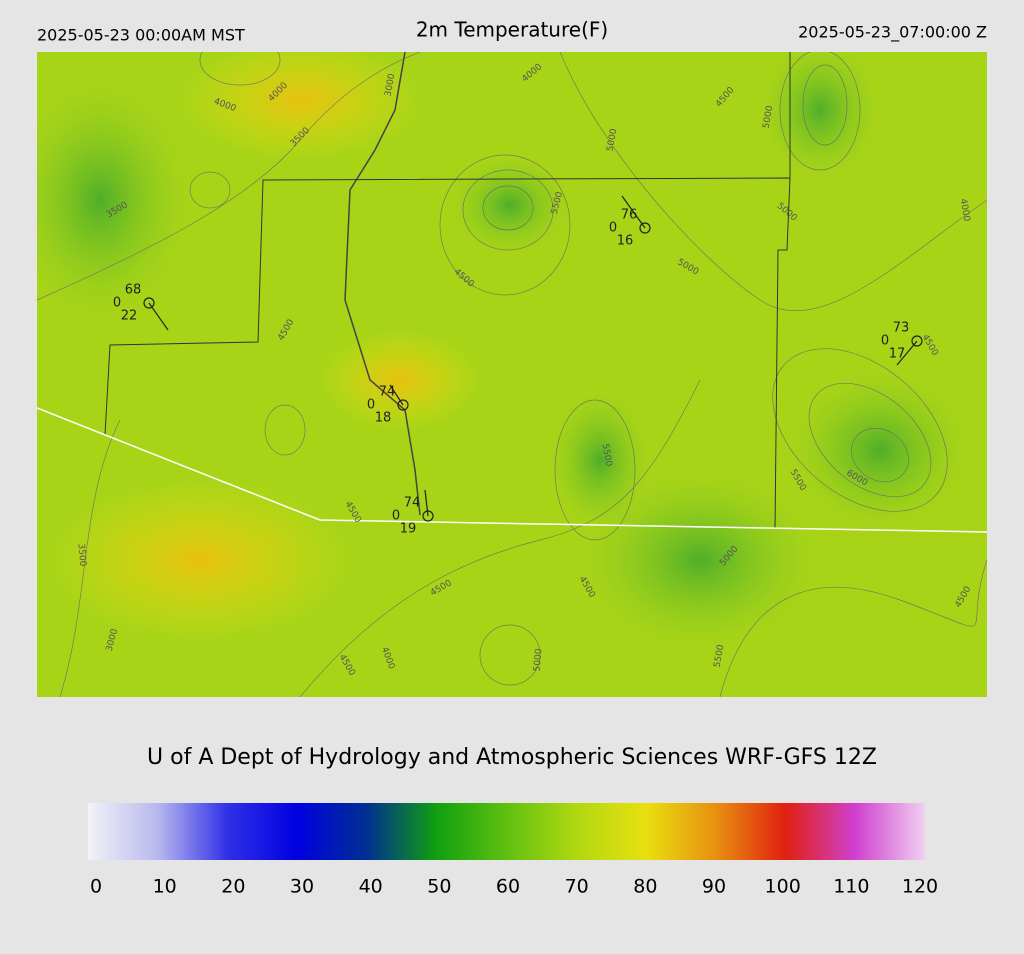 The height and width of the screenshot is (954, 1024). Describe the element at coordinates (901, 328) in the screenshot. I see `station-temp: 73` at that location.